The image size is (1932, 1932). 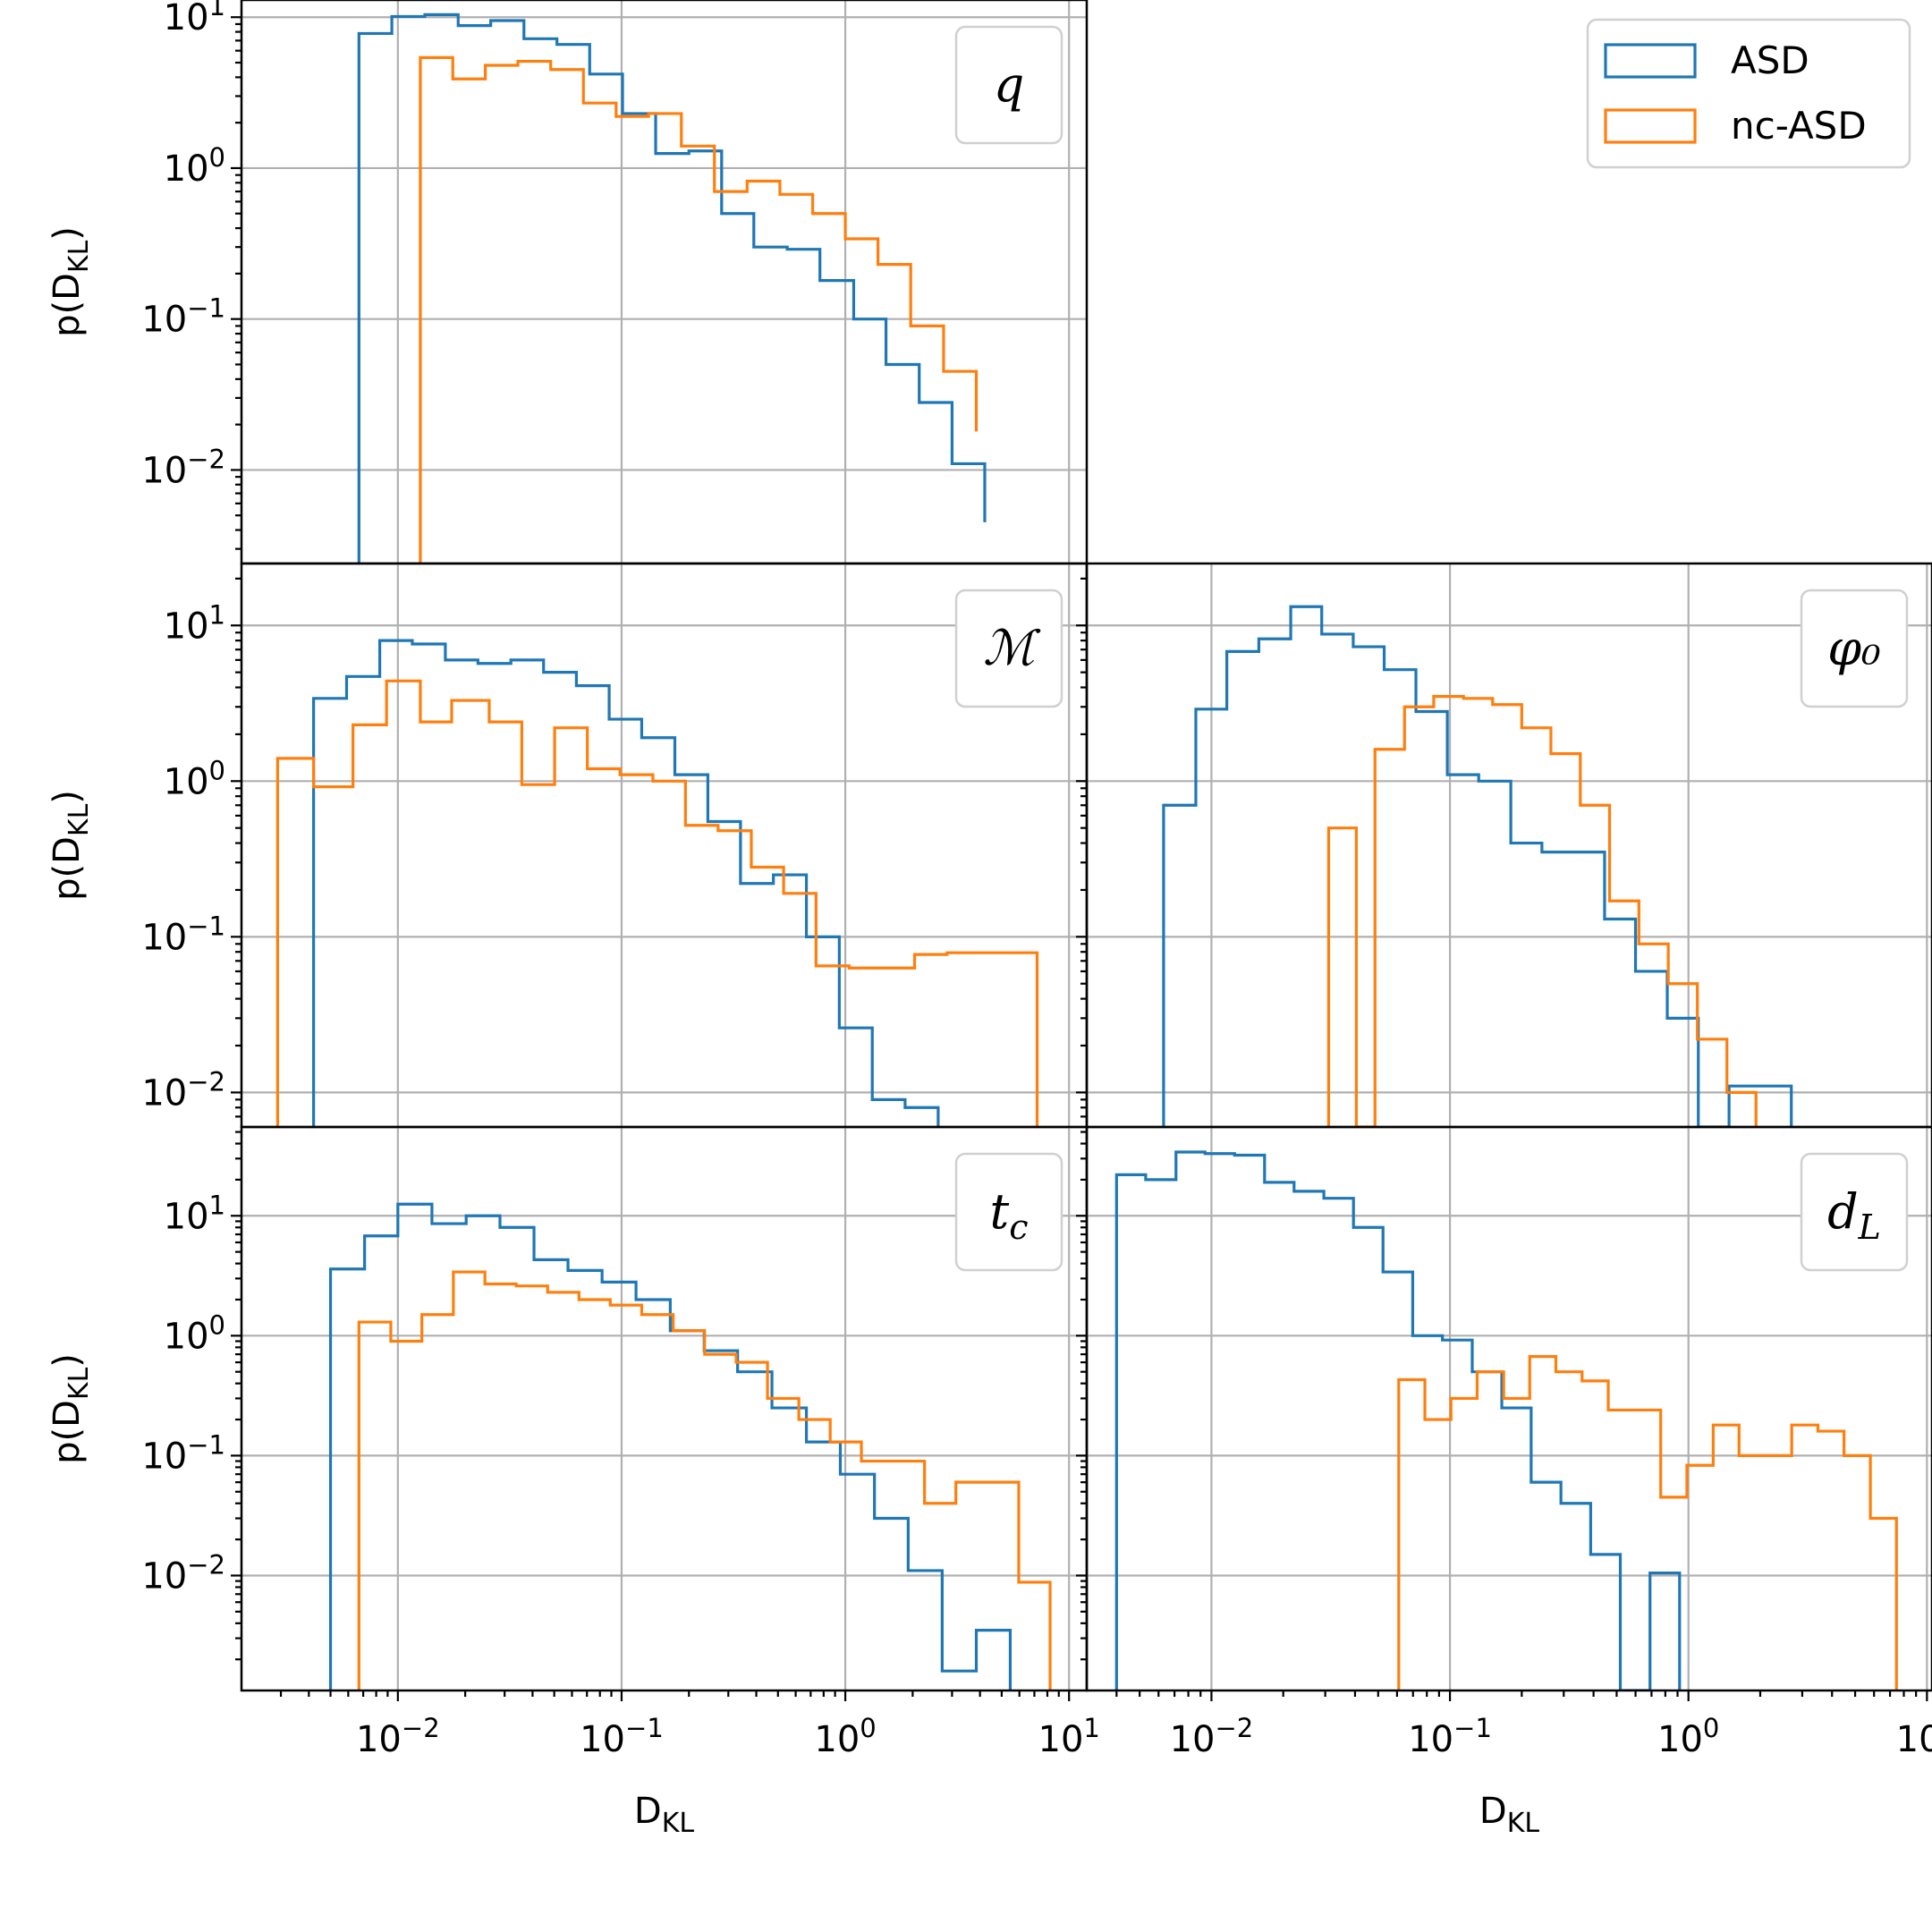 What do you see at coordinates (1650, 61) in the screenshot?
I see `legend-swatch-asd` at bounding box center [1650, 61].